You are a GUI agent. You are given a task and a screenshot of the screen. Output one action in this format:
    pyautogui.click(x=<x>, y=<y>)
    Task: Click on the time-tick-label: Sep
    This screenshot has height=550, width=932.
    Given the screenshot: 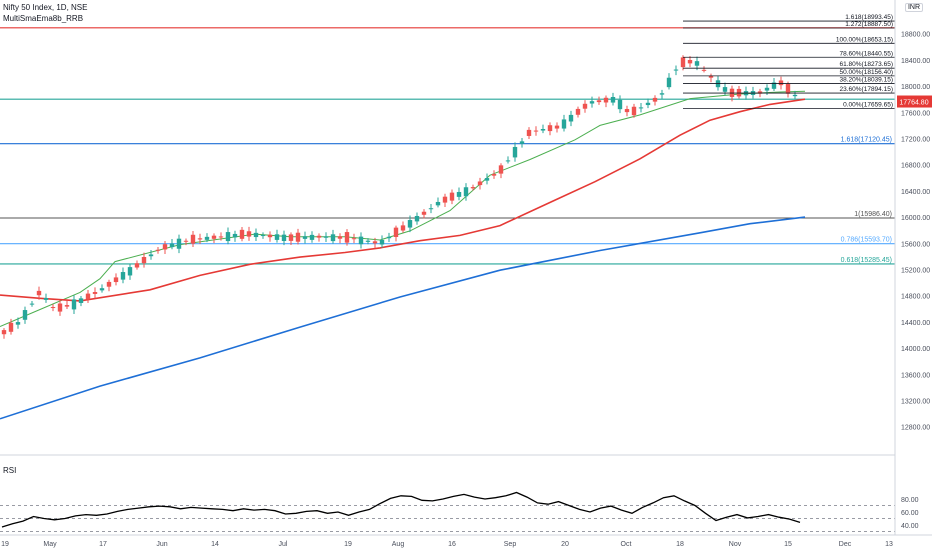 What is the action you would take?
    pyautogui.click(x=510, y=544)
    